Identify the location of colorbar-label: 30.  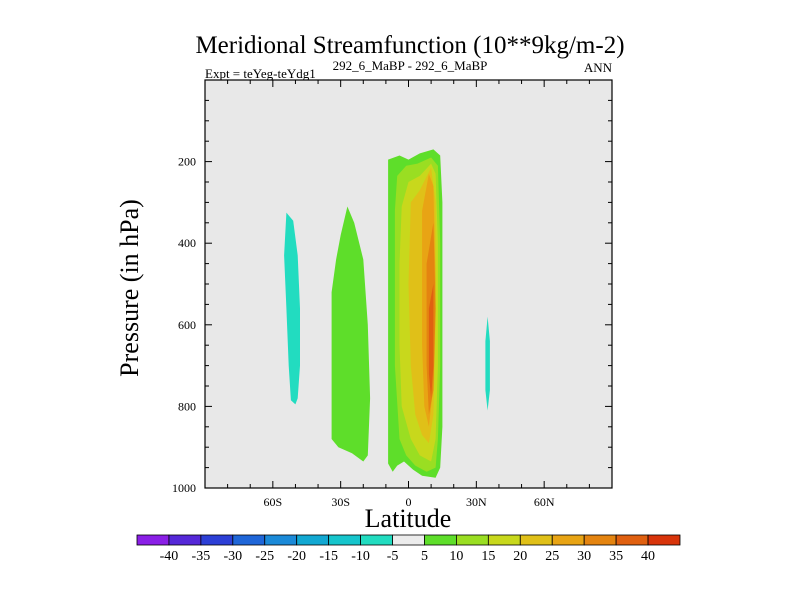
(584, 556).